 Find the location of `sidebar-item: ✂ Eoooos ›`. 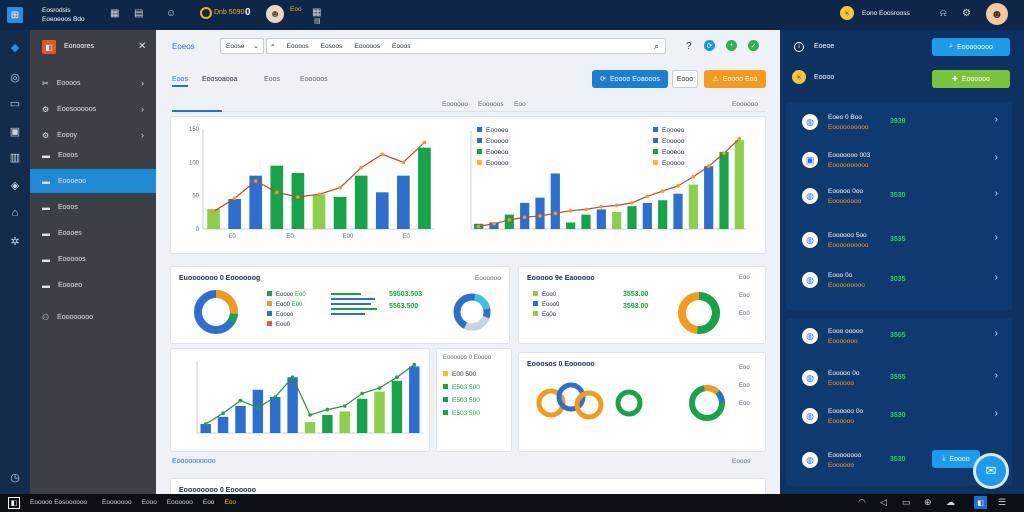

sidebar-item: ✂ Eoooos › is located at coordinates (99, 83).